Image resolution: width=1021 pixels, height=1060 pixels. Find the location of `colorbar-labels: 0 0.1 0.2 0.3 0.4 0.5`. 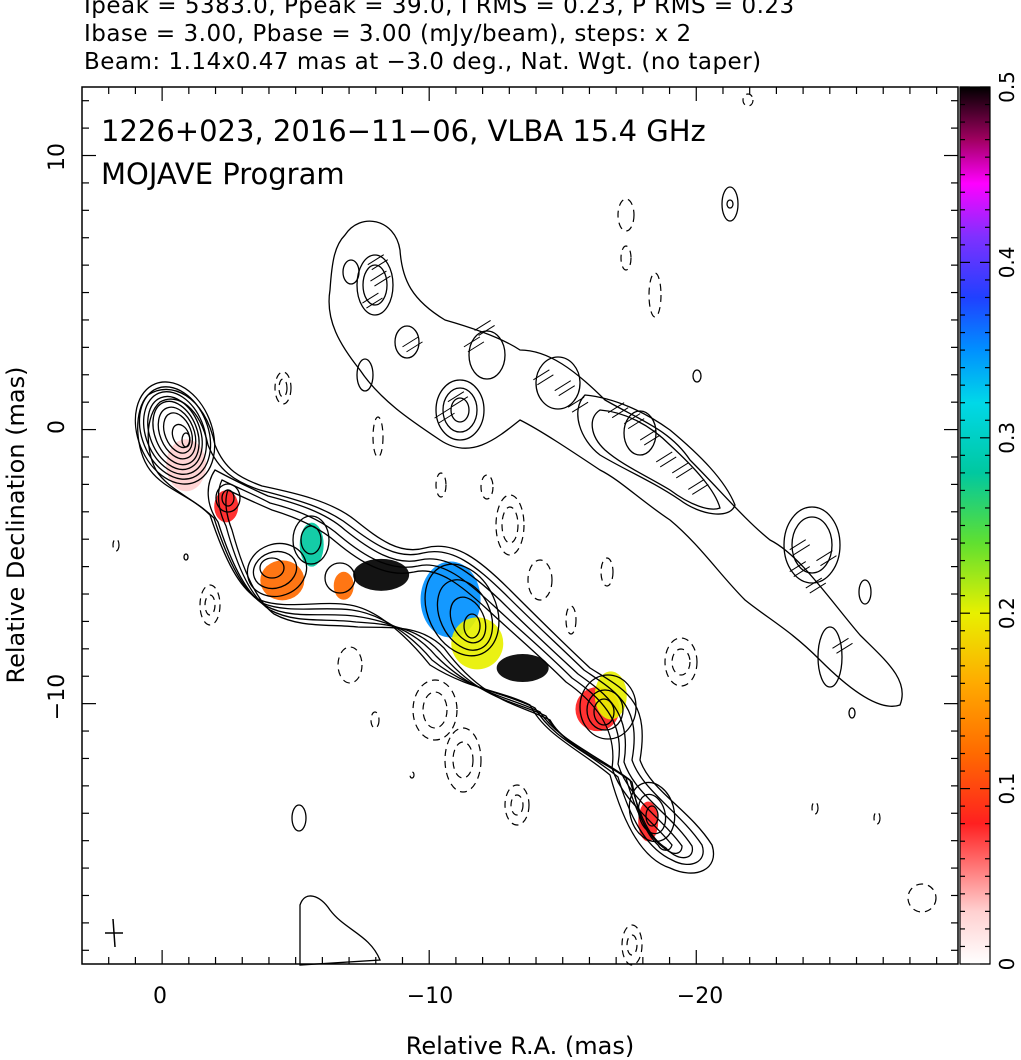

colorbar-labels: 0 0.1 0.2 0.3 0.4 0.5 is located at coordinates (1007, 520).